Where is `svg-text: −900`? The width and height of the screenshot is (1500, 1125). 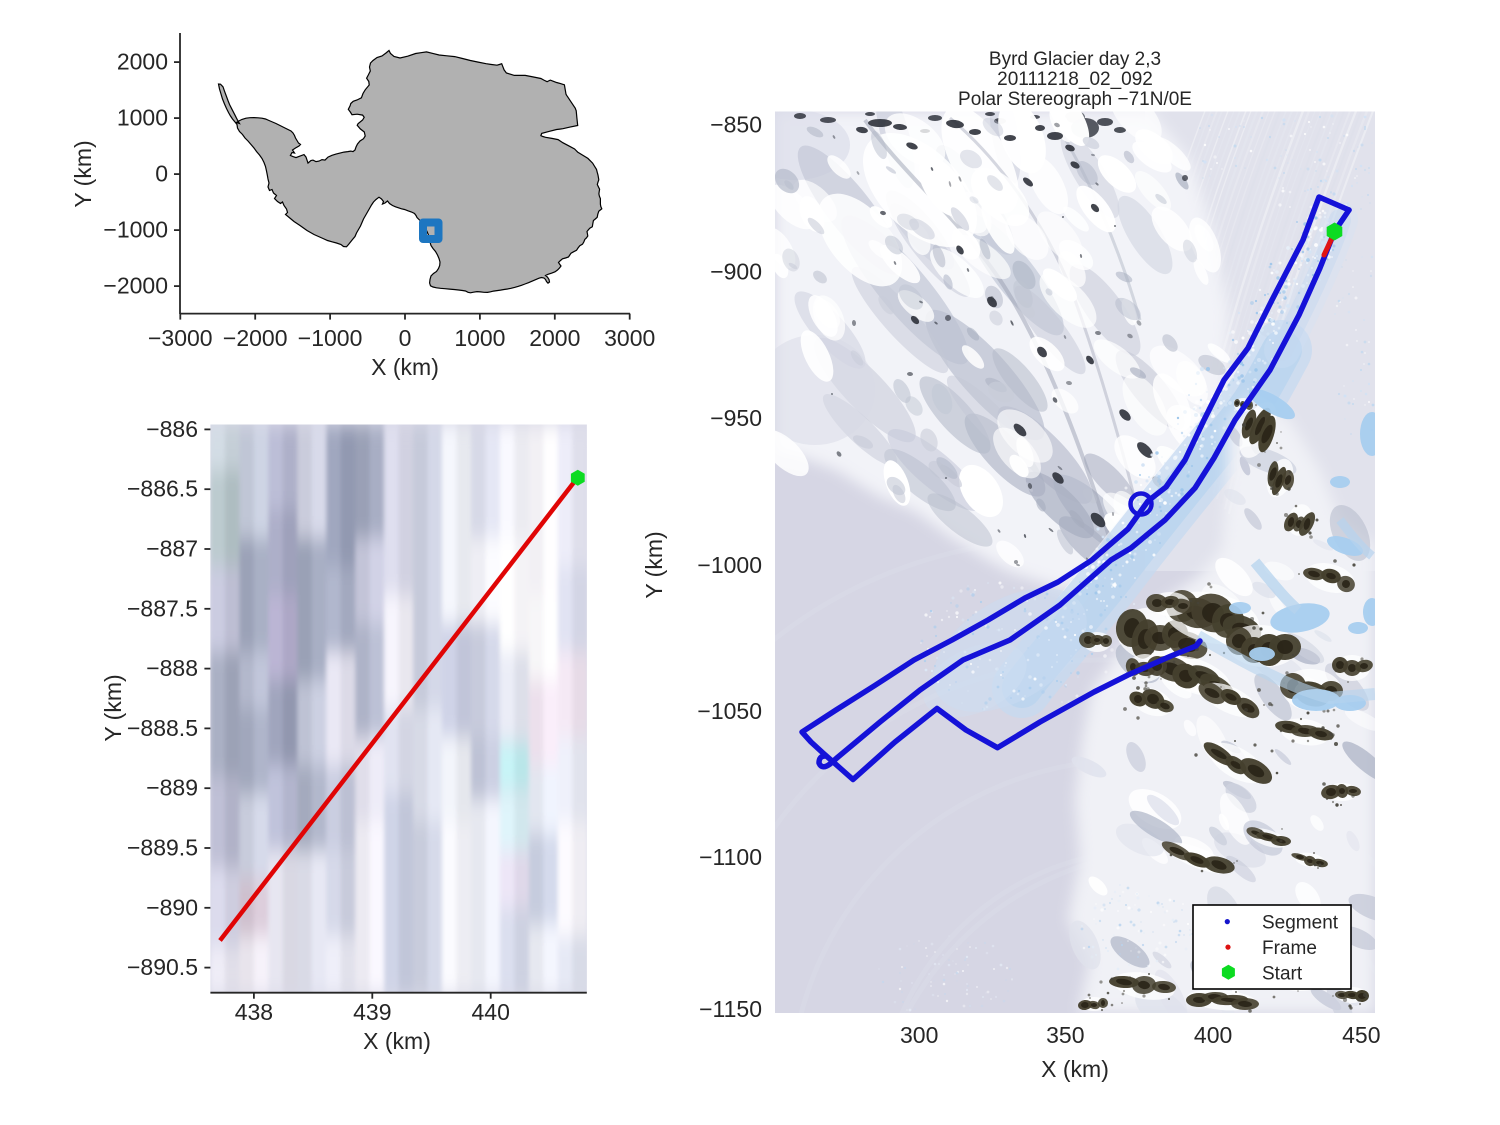
svg-text: −900 is located at coordinates (736, 272).